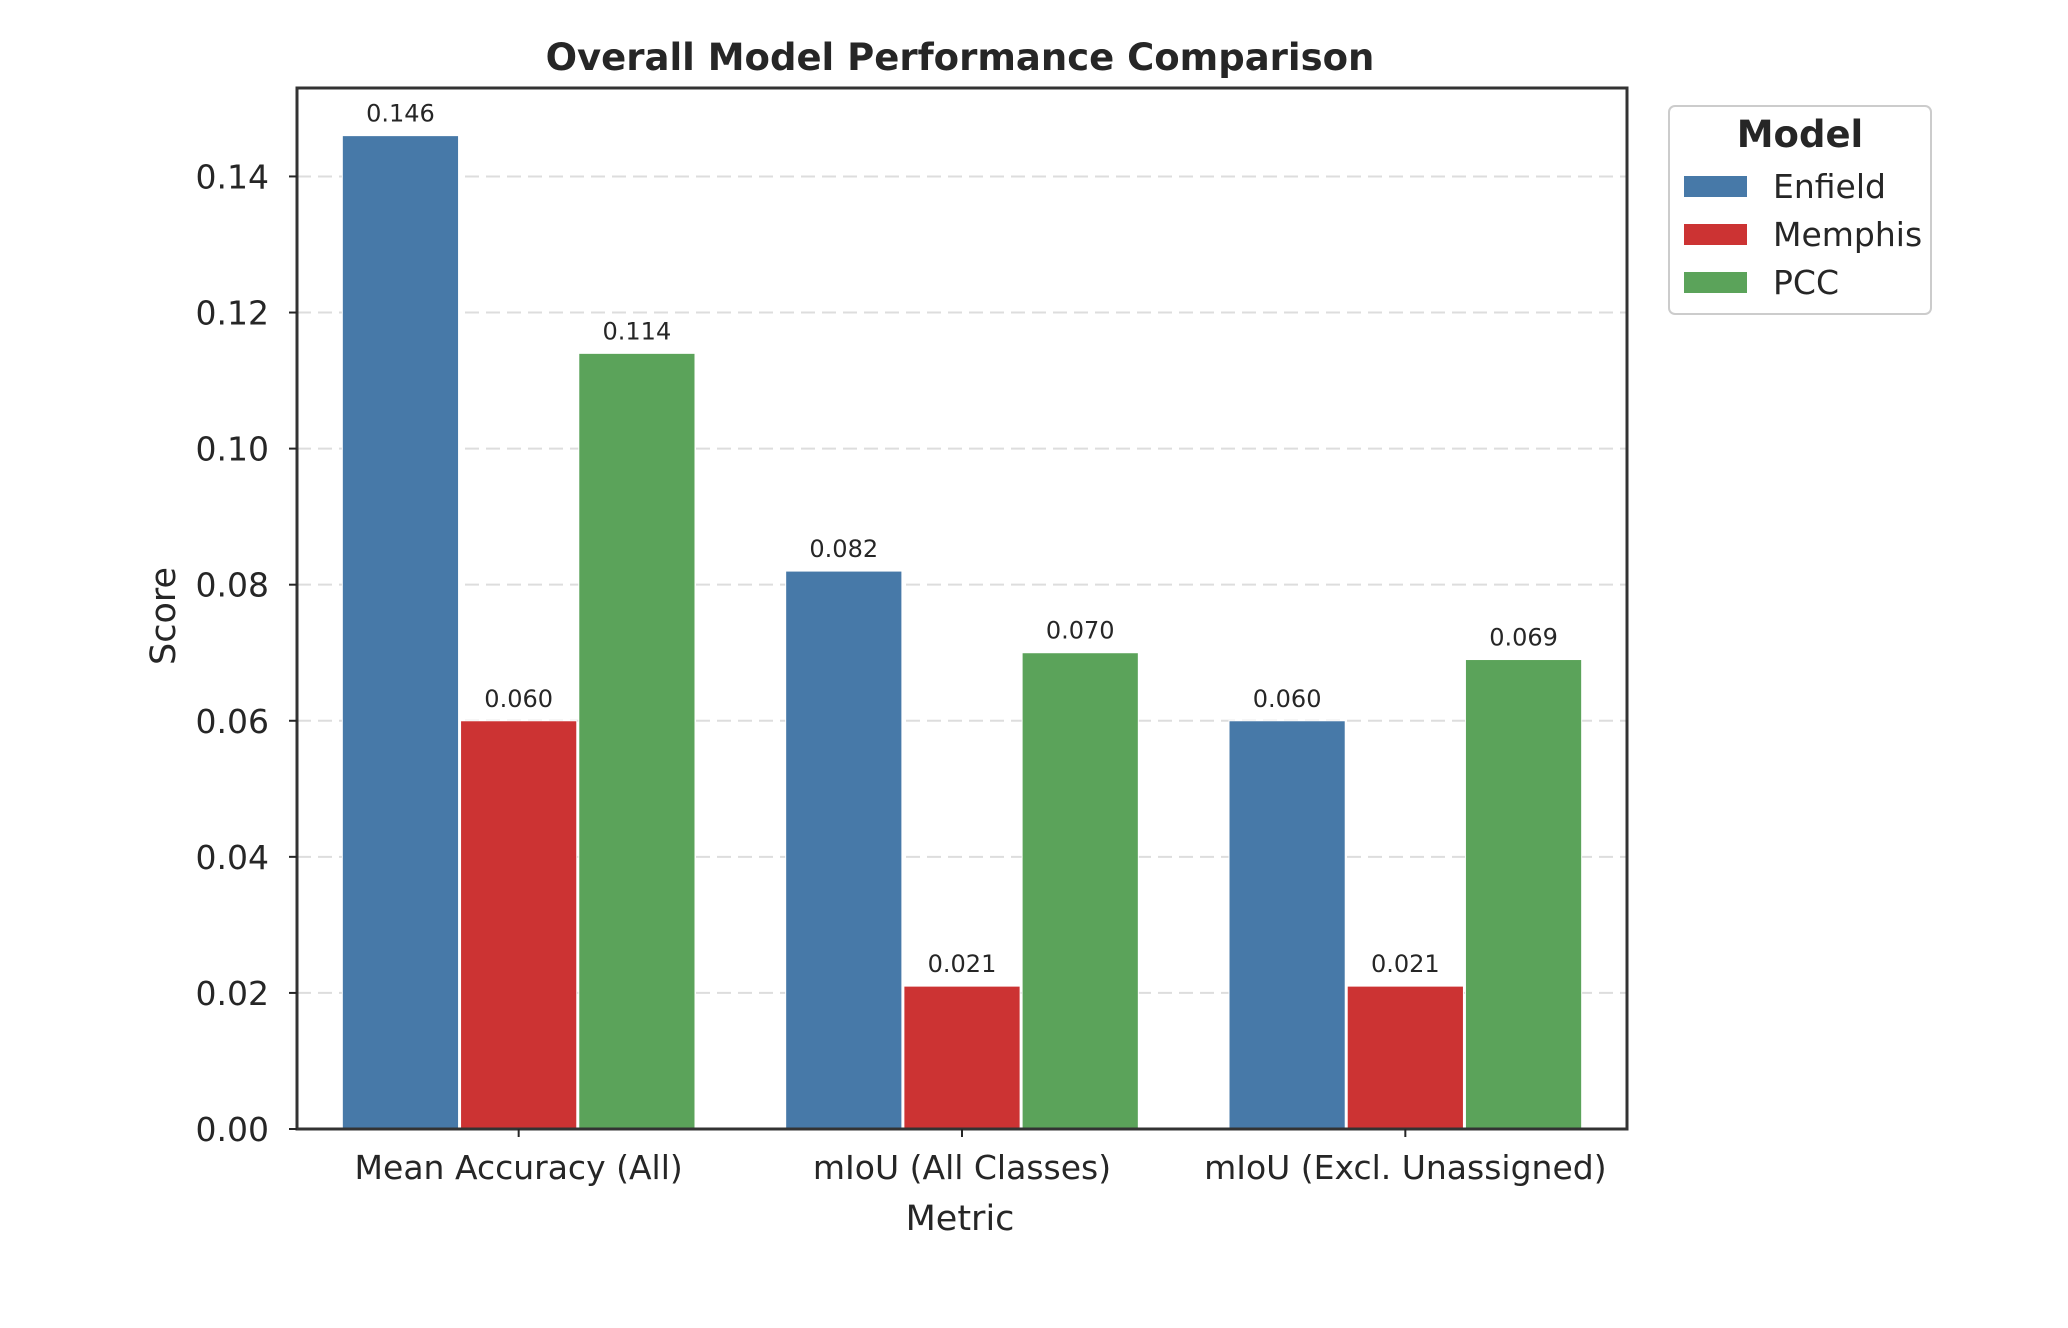 Image resolution: width=2068 pixels, height=1328 pixels. I want to click on legend-title: Model, so click(1800, 134).